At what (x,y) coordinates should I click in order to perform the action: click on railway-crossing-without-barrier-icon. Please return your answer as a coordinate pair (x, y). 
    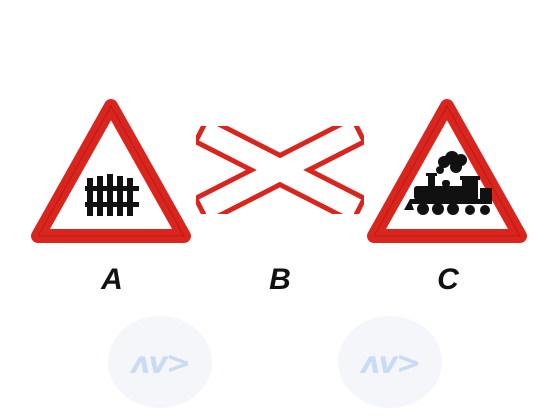
    Looking at the image, I should click on (447, 171).